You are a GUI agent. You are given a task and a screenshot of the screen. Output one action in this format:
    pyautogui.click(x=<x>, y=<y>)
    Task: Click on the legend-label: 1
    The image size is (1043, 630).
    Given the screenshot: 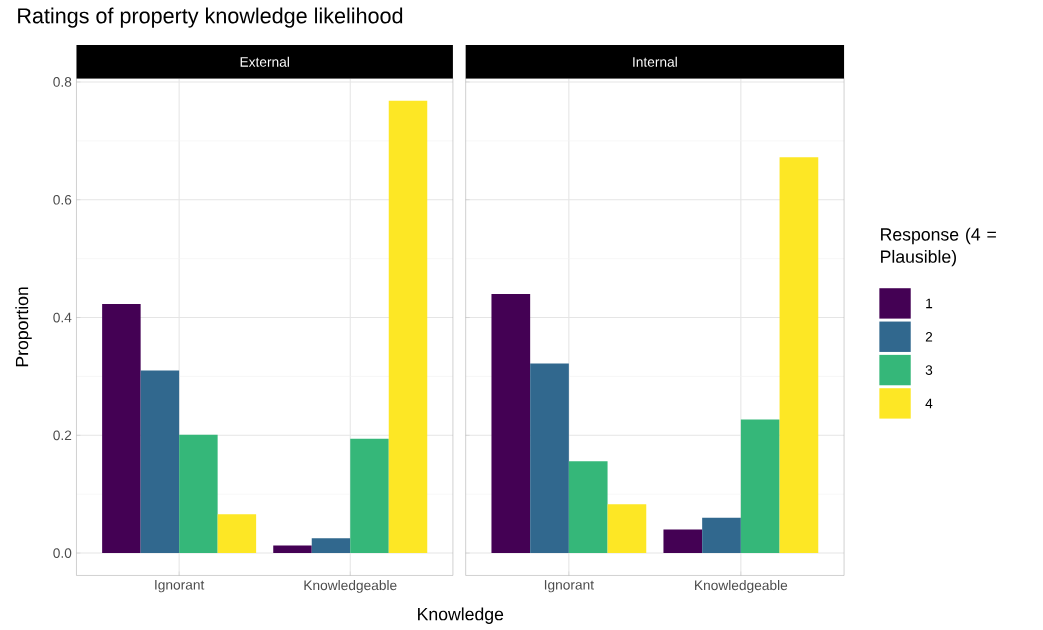 What is the action you would take?
    pyautogui.click(x=929, y=303)
    